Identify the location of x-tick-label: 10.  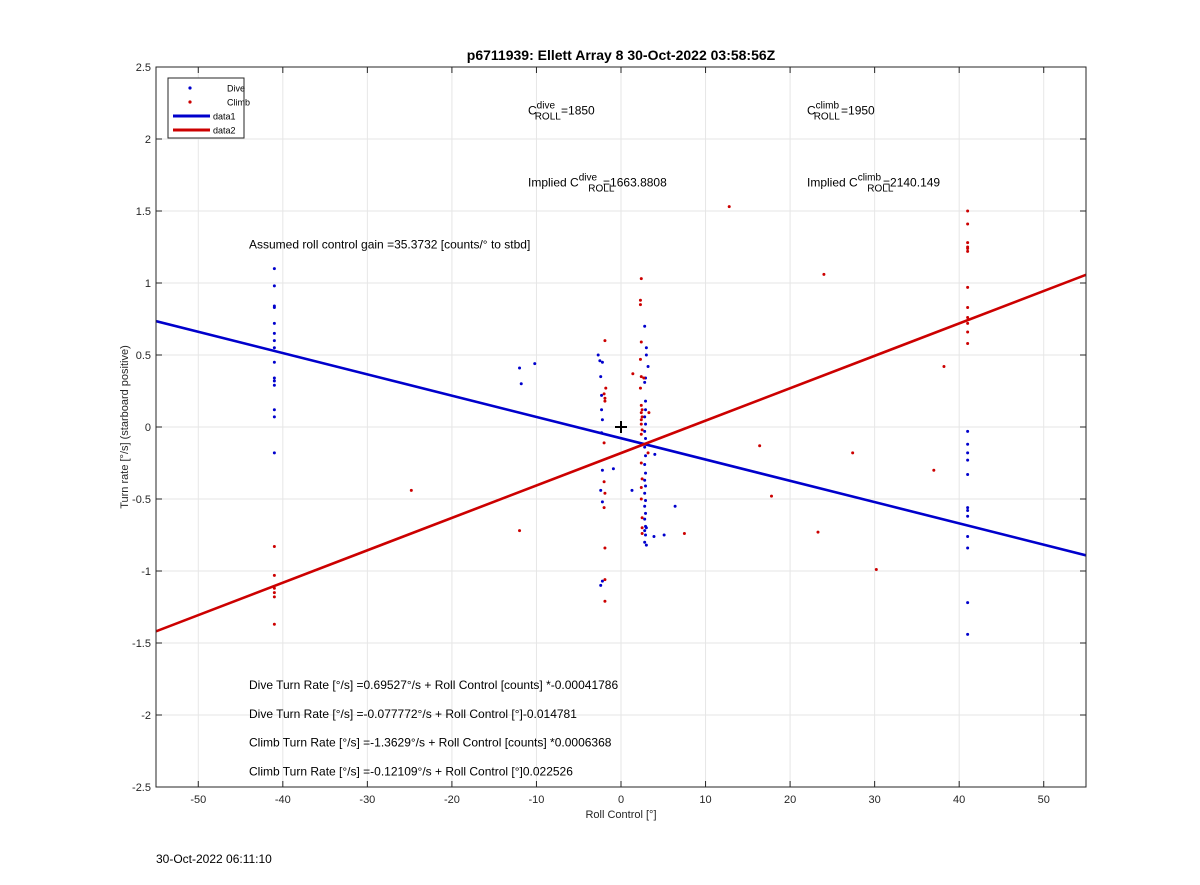
(705, 800).